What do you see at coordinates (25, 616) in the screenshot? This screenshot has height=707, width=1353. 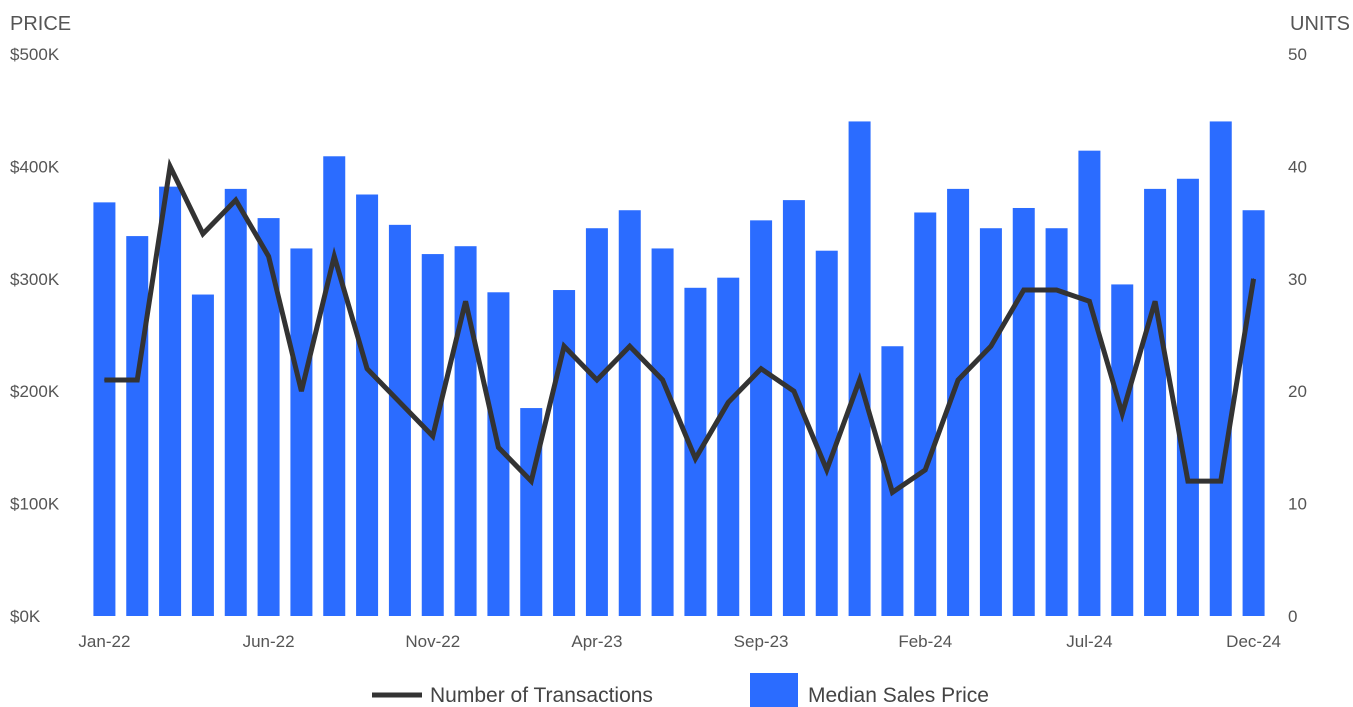 I see `left-tick-label: $0K` at bounding box center [25, 616].